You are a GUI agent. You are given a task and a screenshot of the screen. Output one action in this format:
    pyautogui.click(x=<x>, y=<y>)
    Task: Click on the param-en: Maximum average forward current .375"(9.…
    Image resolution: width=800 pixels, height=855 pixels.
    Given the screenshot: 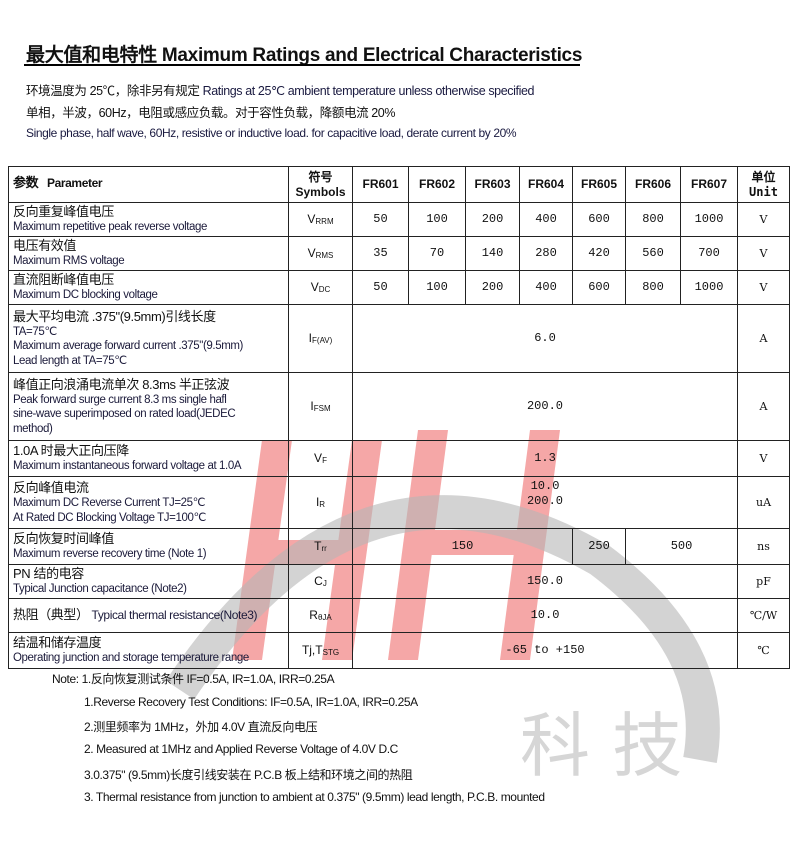 What is the action you would take?
    pyautogui.click(x=128, y=346)
    